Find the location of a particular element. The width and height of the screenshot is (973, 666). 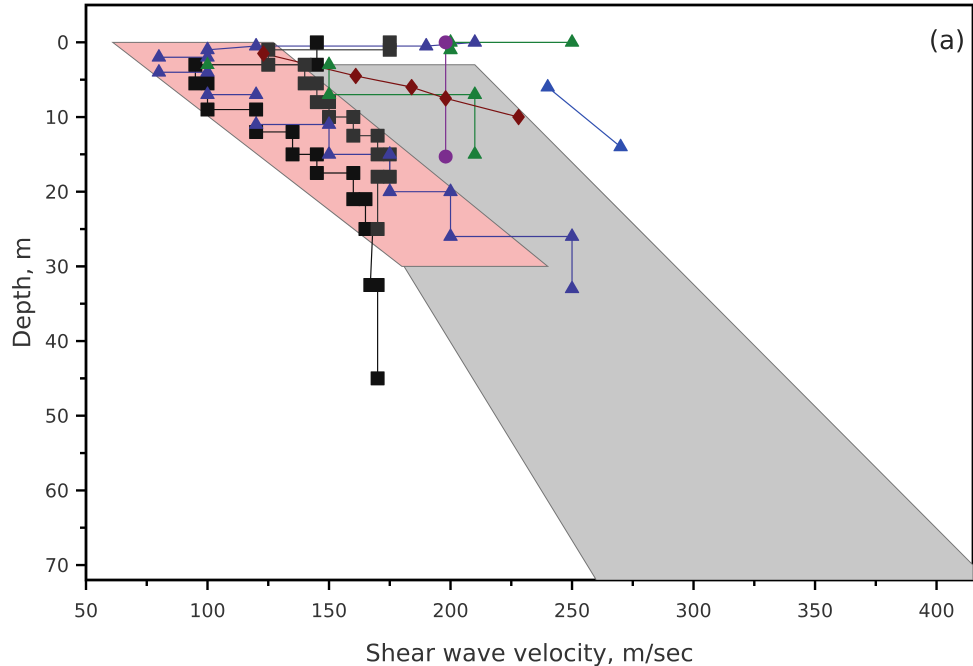

y-tick-label: 70 is located at coordinates (57, 565).